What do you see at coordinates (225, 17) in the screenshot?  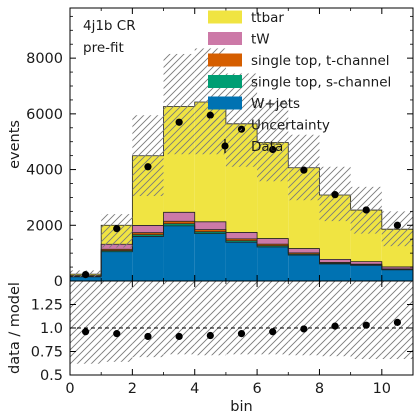 I see `legend-swatch-ttbar` at bounding box center [225, 17].